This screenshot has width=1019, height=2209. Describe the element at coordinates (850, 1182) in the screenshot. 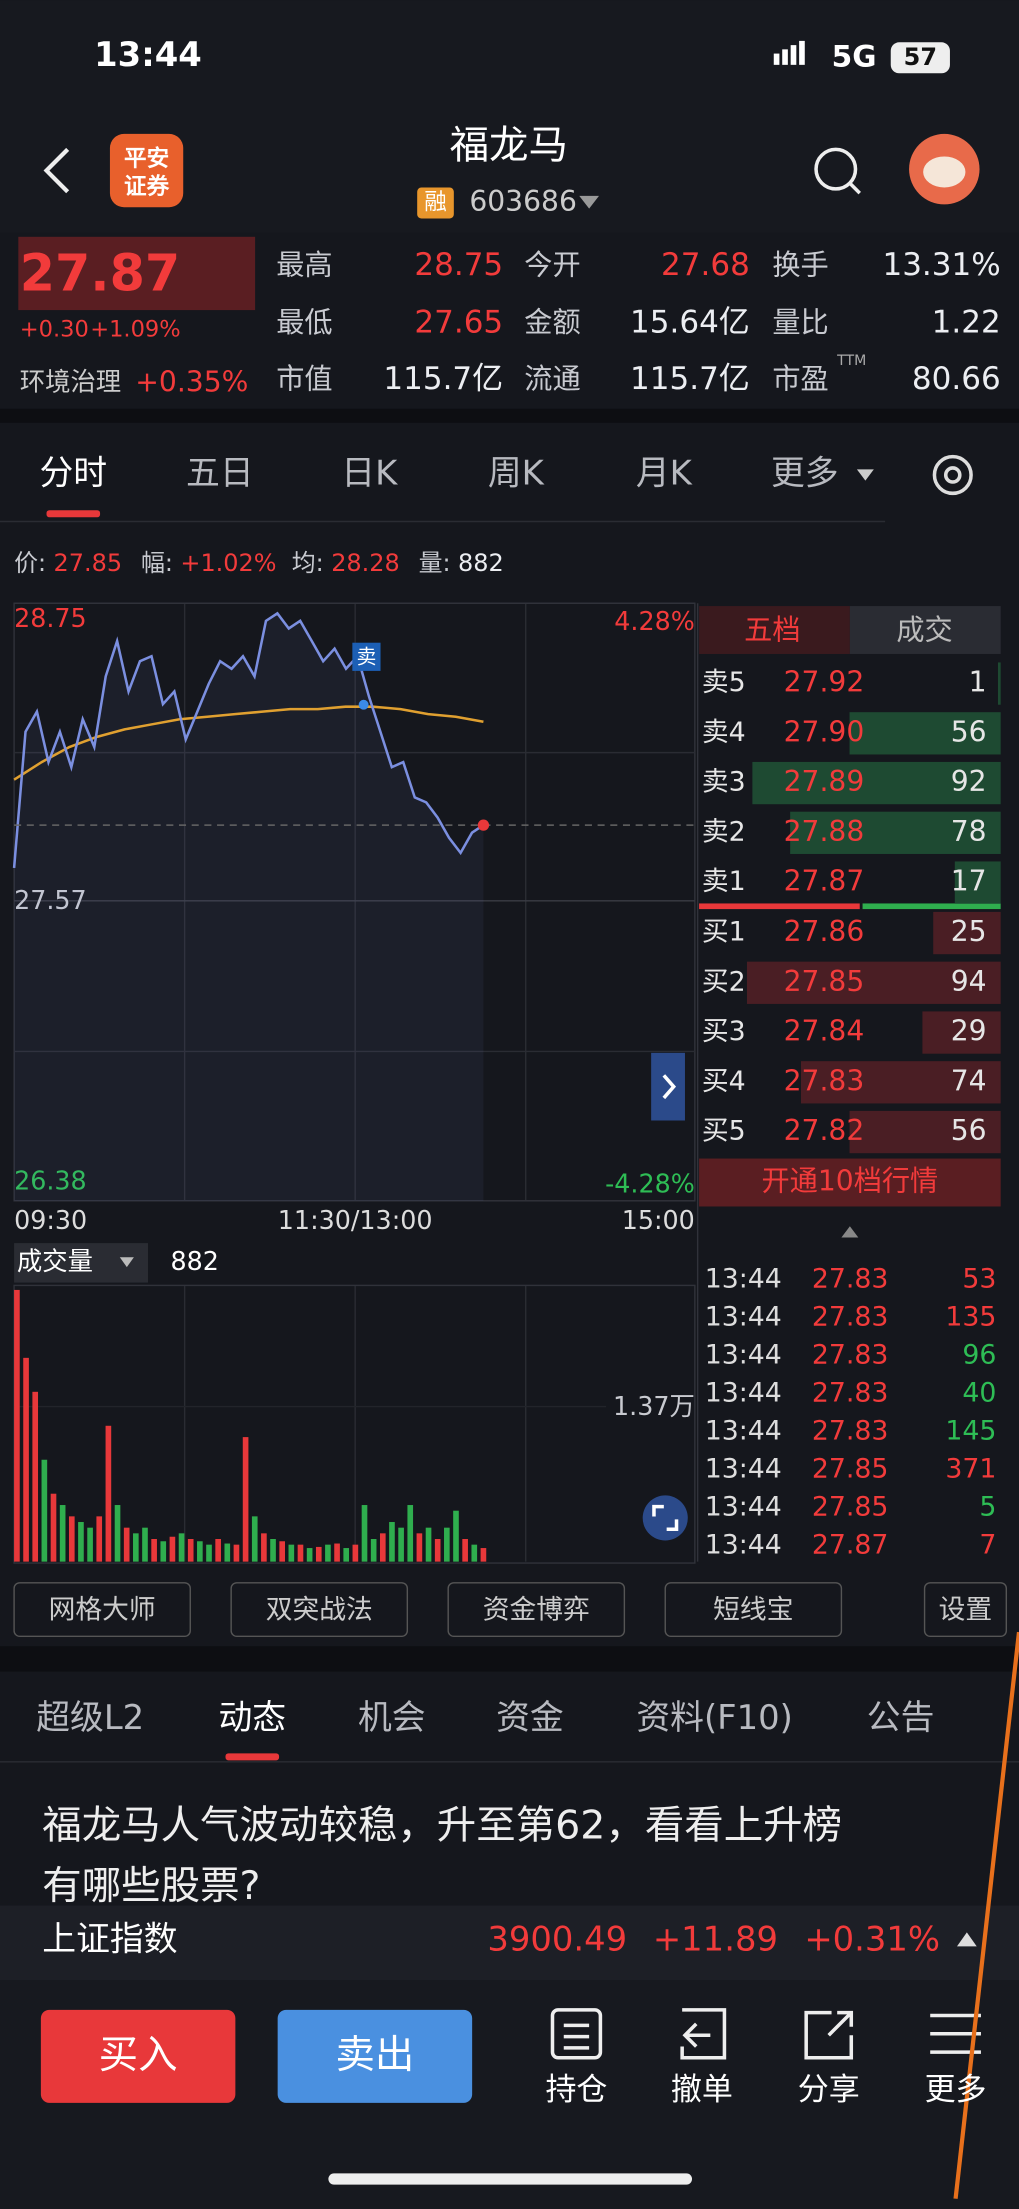

I see `upgrade-button` at that location.